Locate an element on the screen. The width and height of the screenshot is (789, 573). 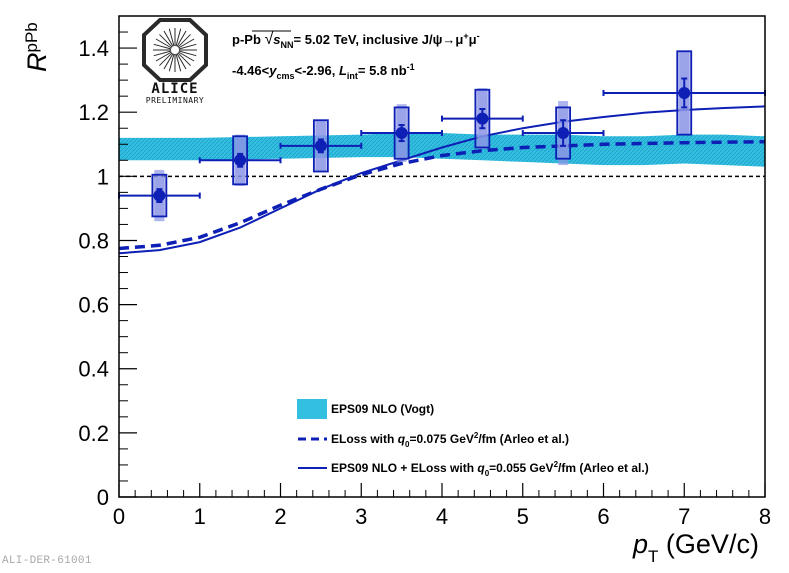
eps09-band is located at coordinates (442, 150).